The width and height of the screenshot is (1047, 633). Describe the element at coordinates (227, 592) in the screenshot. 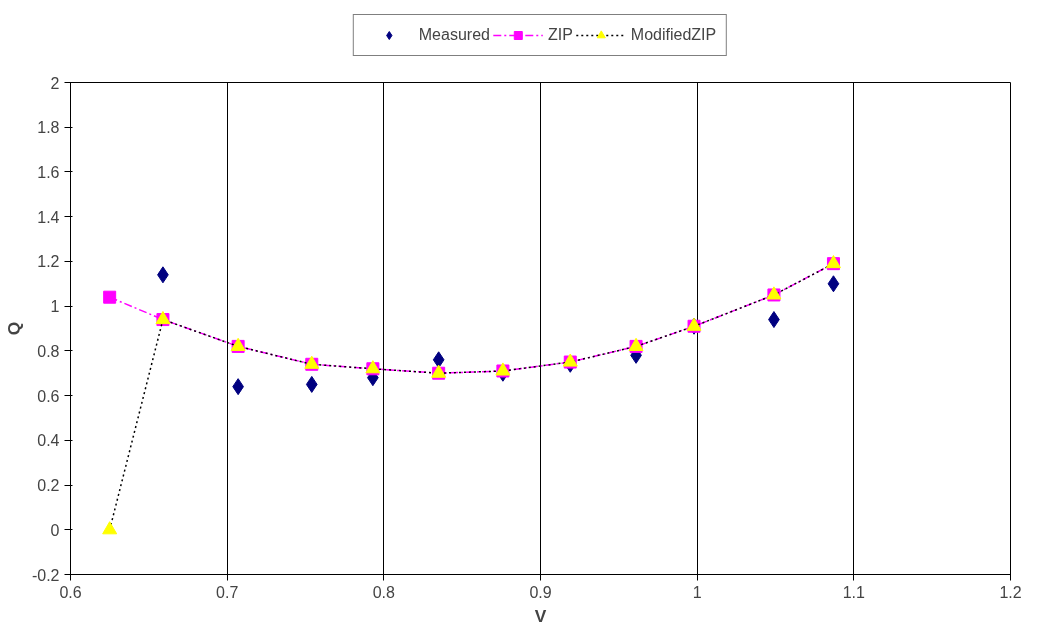

I see `x-tick-label: 0.7` at that location.